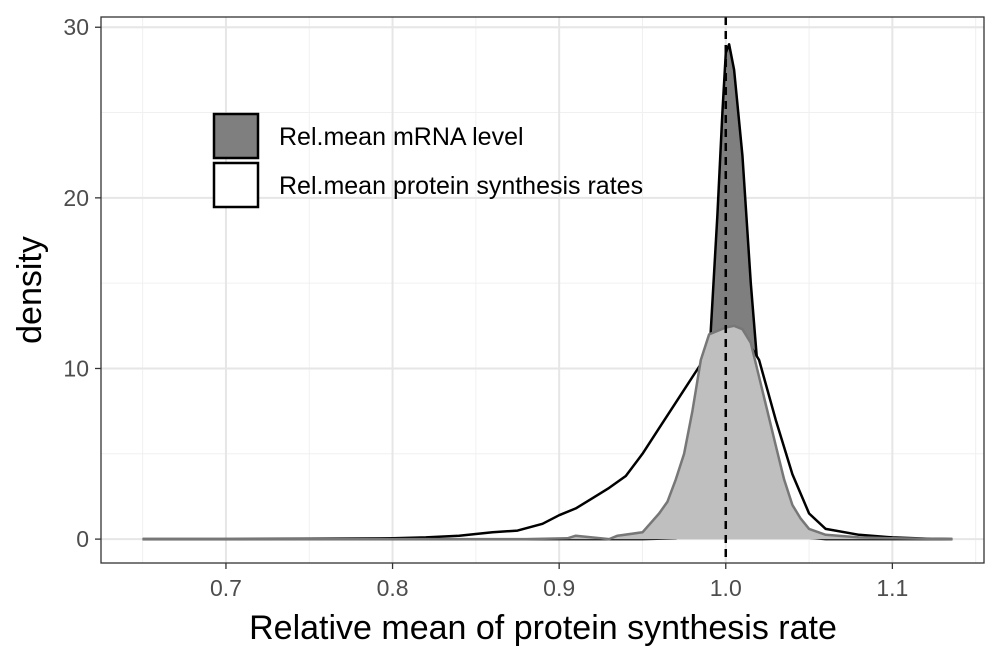 The image size is (1000, 660). I want to click on x-tick-label: 1.1, so click(892, 588).